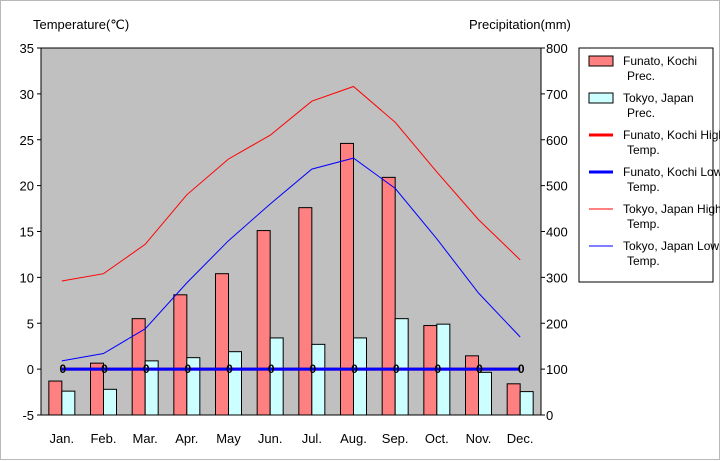 Image resolution: width=720 pixels, height=461 pixels. What do you see at coordinates (557, 94) in the screenshot?
I see `right-tick-label: 700` at bounding box center [557, 94].